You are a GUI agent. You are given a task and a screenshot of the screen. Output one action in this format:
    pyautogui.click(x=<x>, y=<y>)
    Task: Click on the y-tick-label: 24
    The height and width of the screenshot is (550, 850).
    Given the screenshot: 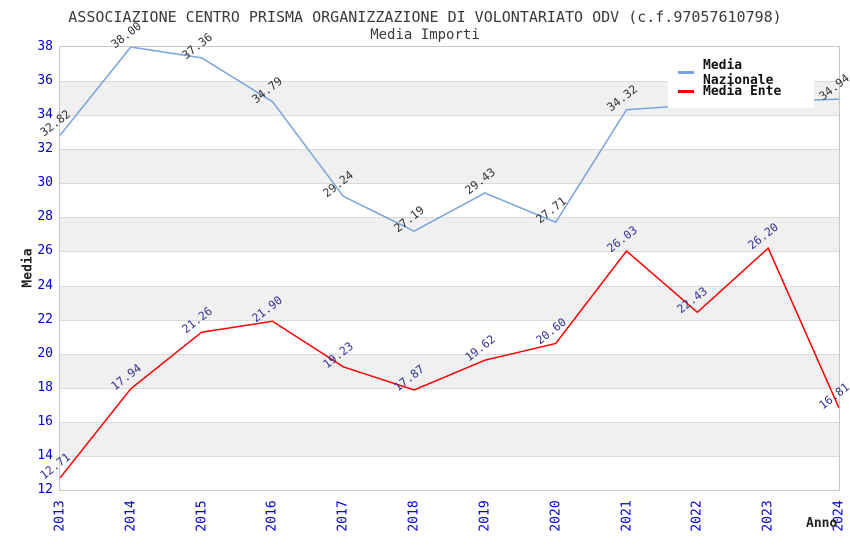 What is the action you would take?
    pyautogui.click(x=45, y=285)
    